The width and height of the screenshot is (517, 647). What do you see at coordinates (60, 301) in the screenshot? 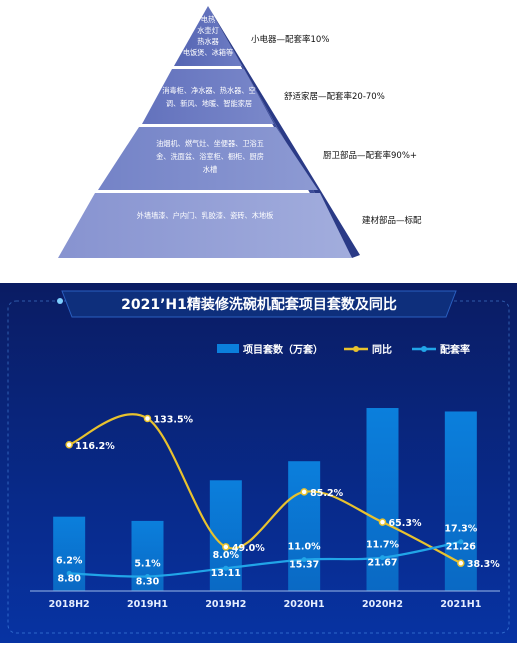
I see `frame-dot-left` at bounding box center [60, 301].